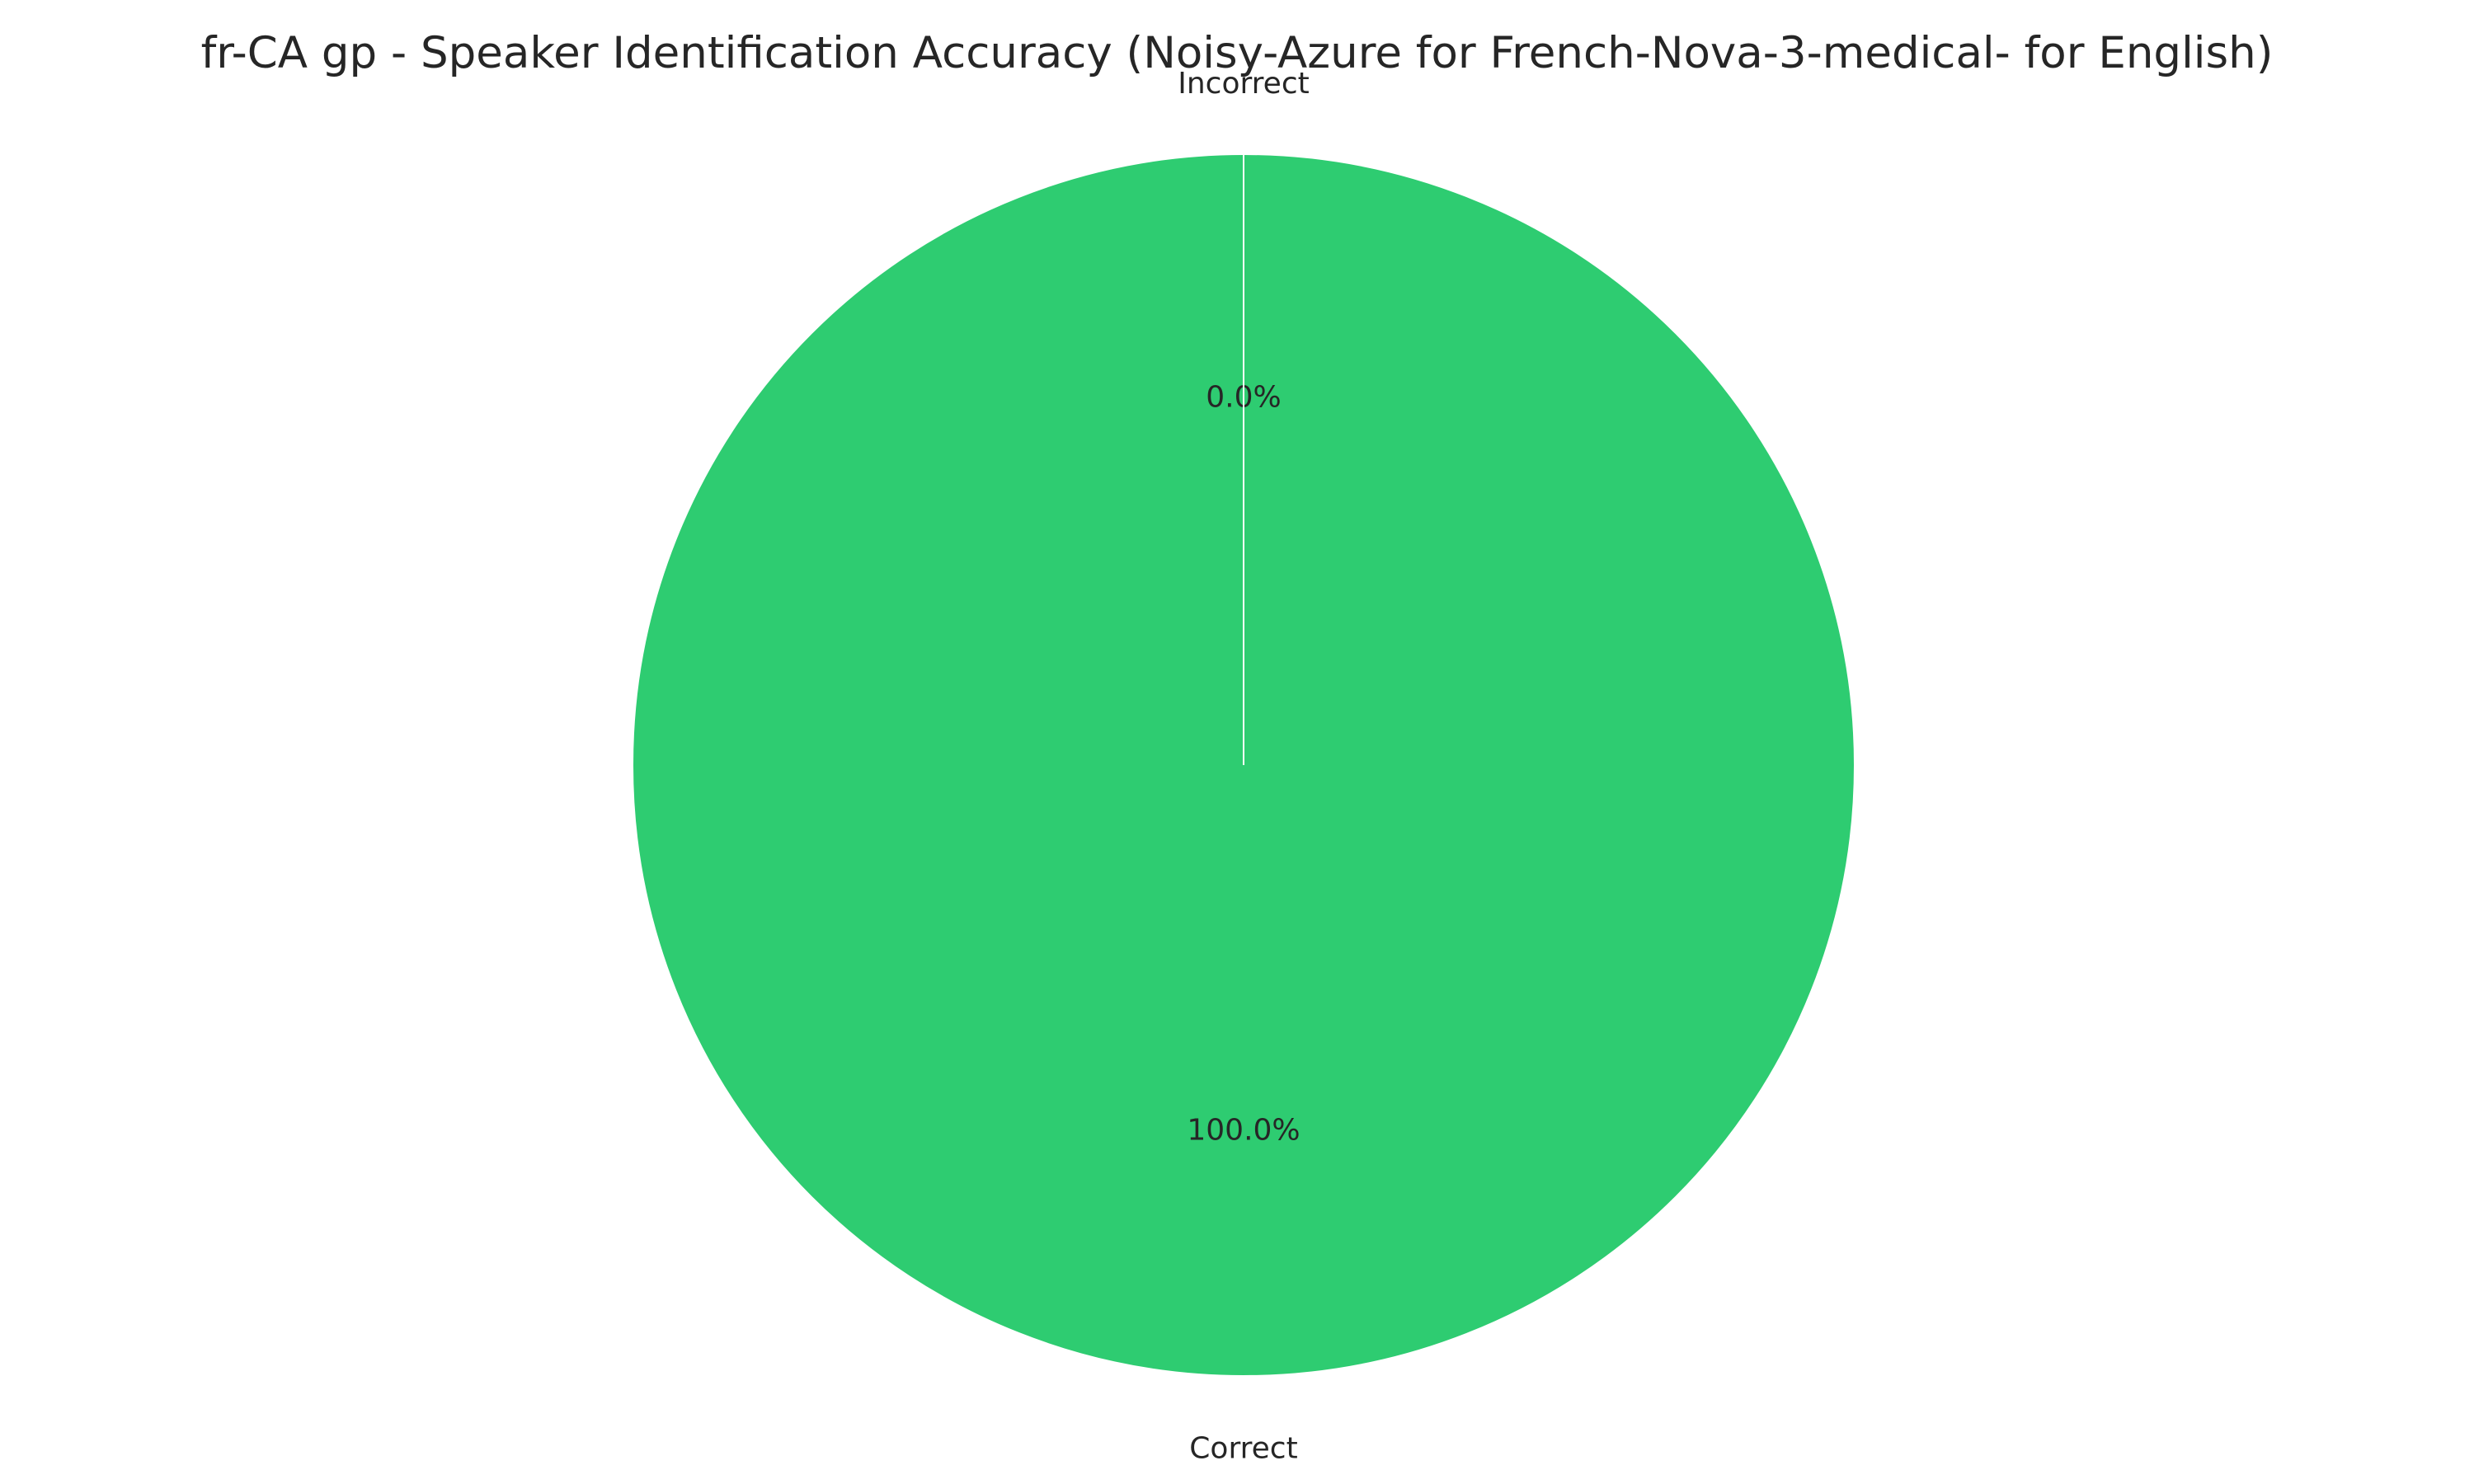  I want to click on slice-pct-correct: 100.0%, so click(1243, 1131).